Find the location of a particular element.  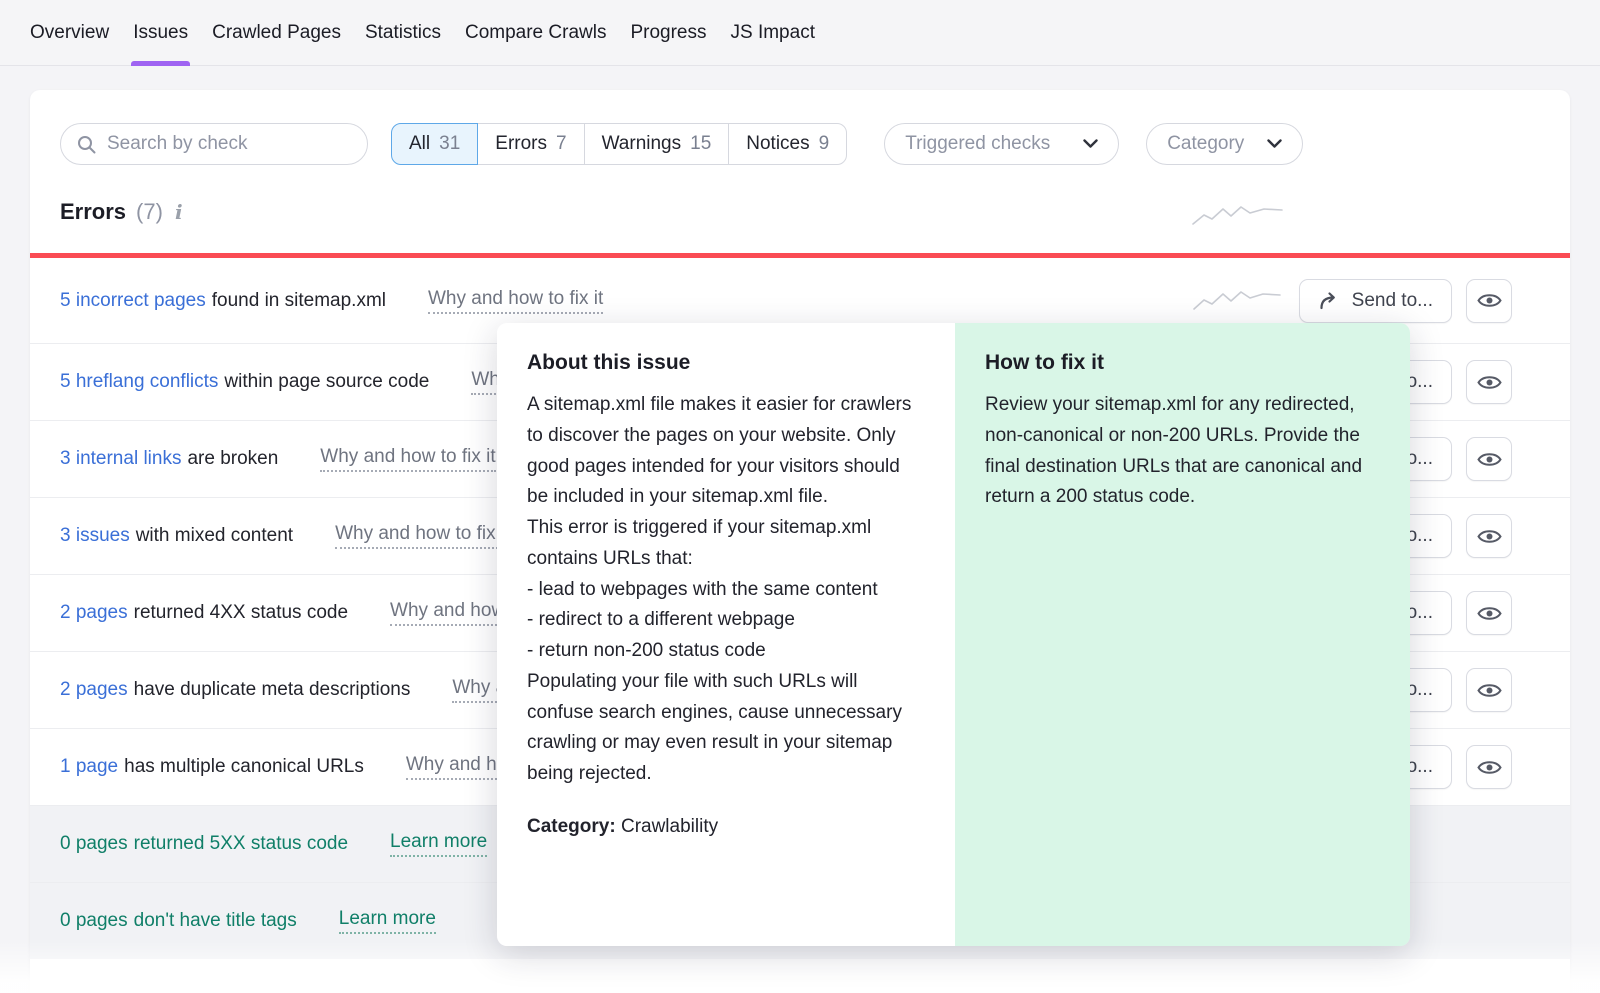

tab-progress: Progress is located at coordinates (668, 32).